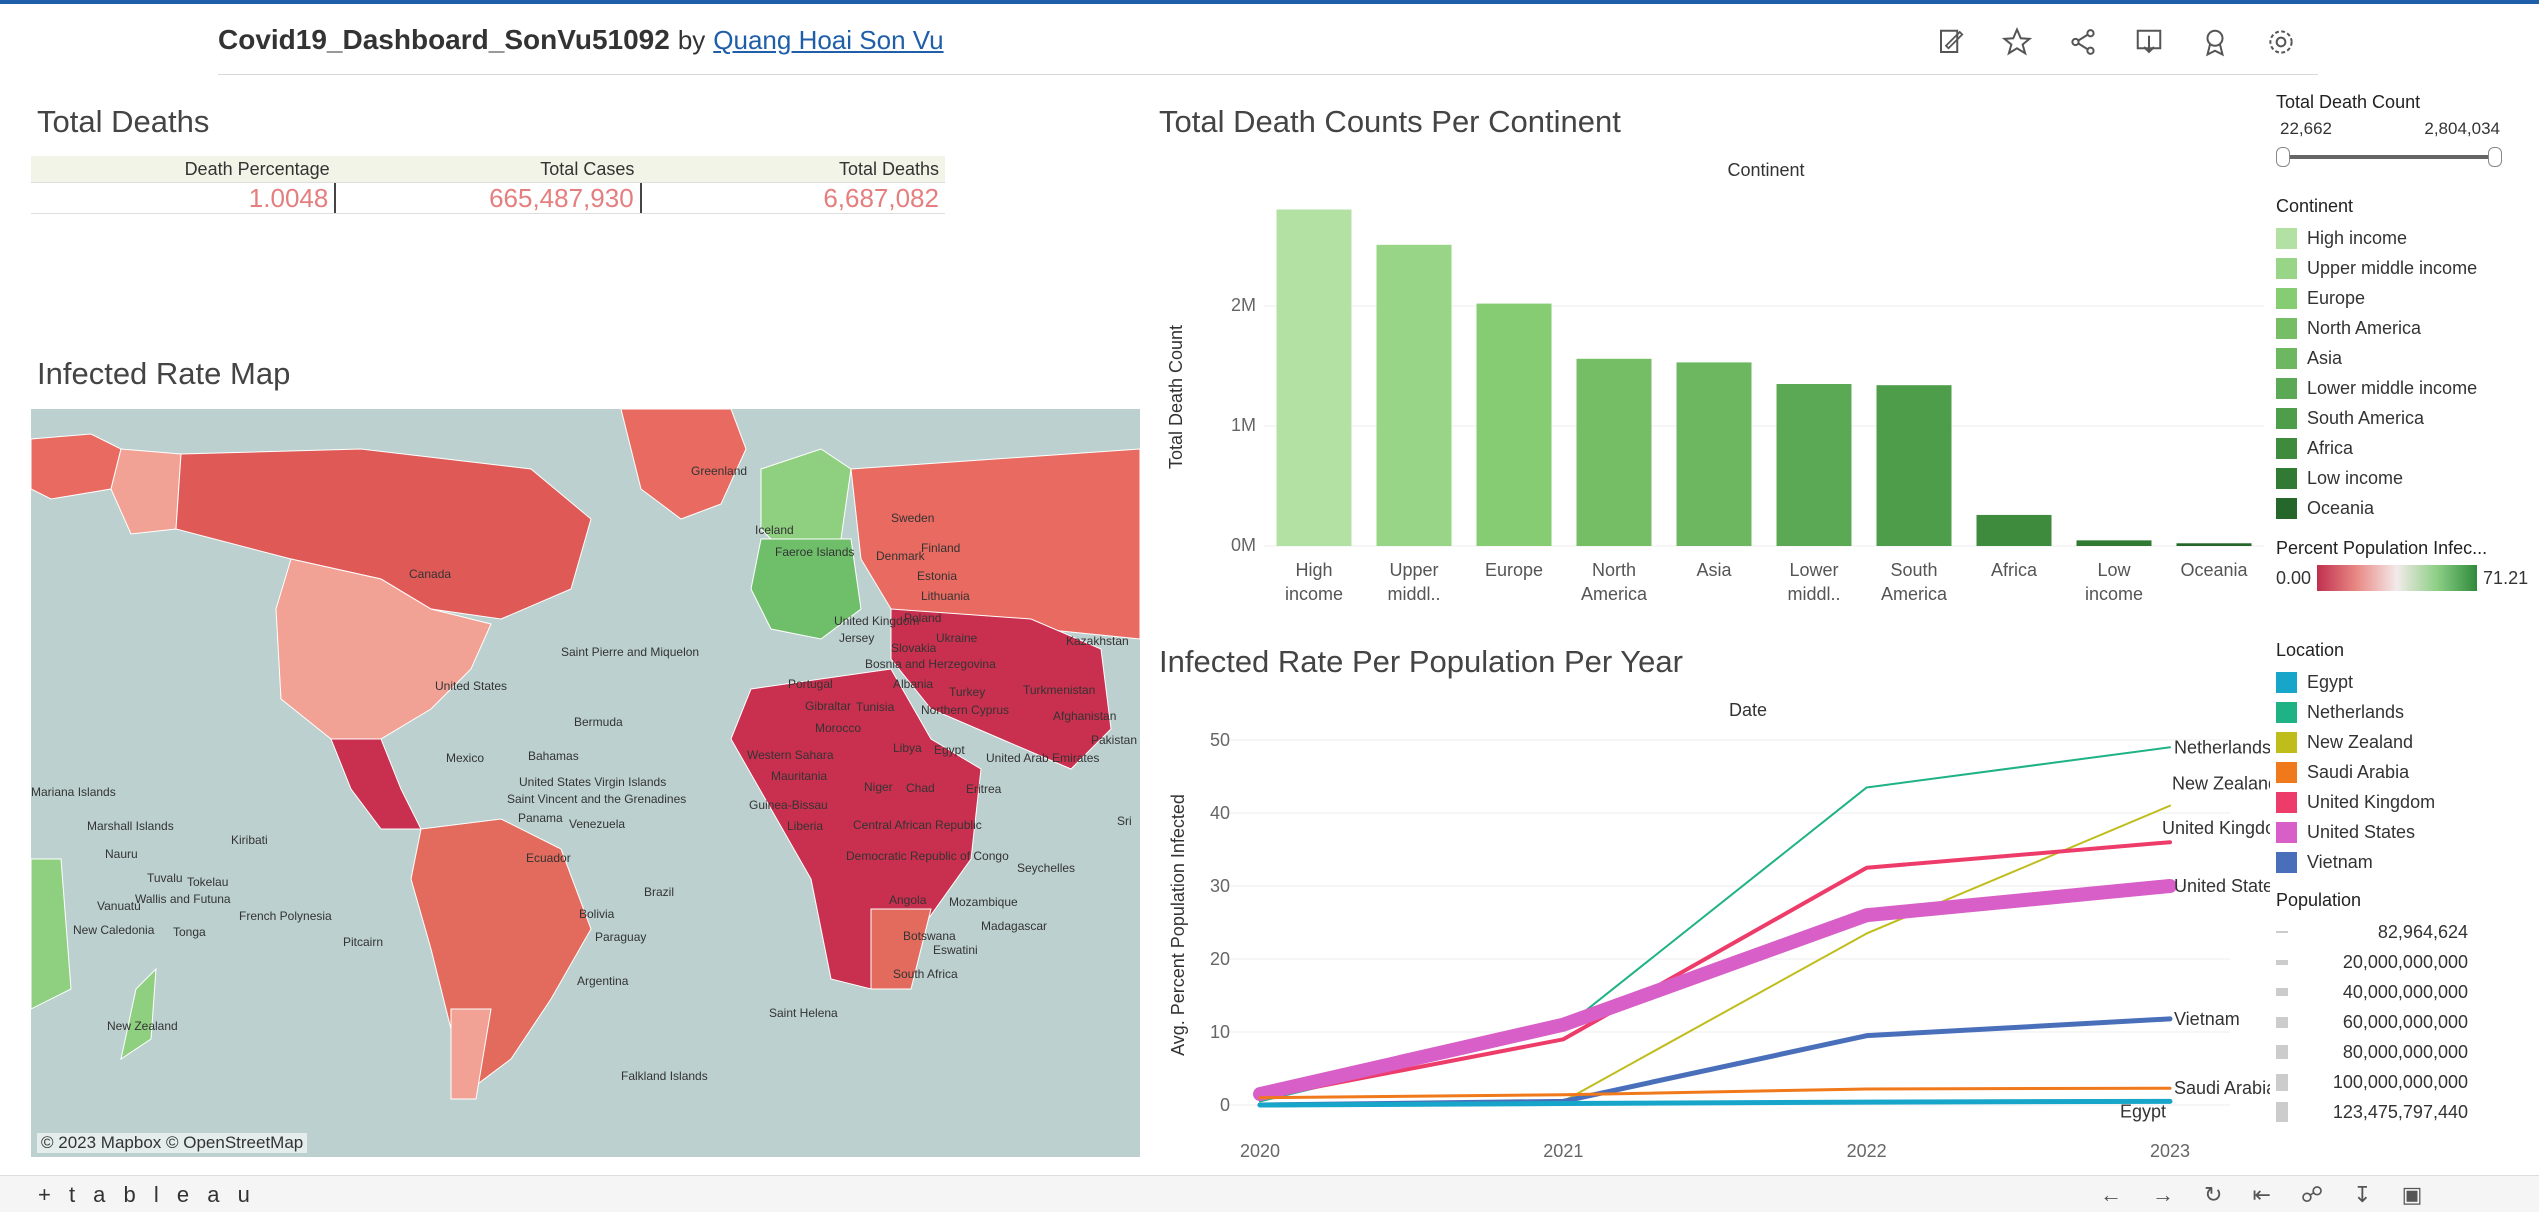  What do you see at coordinates (130, 826) in the screenshot?
I see `map-label: Marshall Islands` at bounding box center [130, 826].